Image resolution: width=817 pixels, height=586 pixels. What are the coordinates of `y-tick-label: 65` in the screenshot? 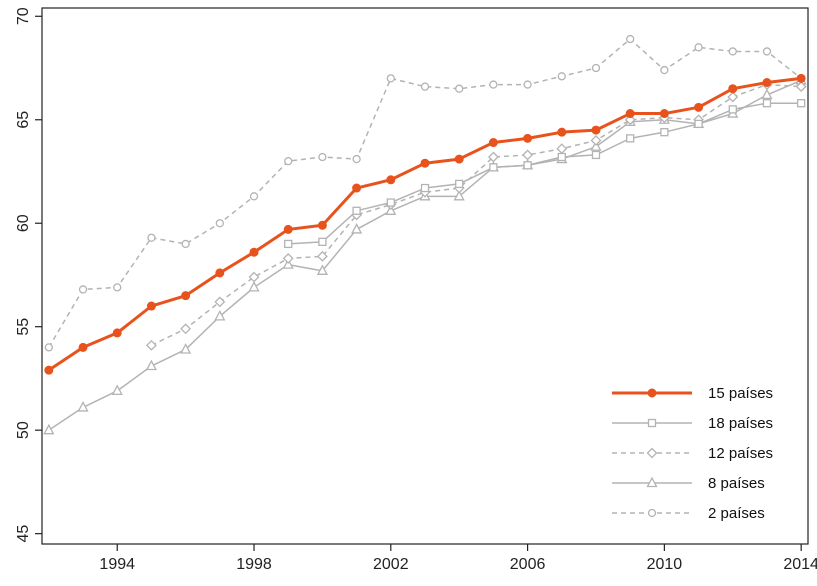 It's located at (23, 120).